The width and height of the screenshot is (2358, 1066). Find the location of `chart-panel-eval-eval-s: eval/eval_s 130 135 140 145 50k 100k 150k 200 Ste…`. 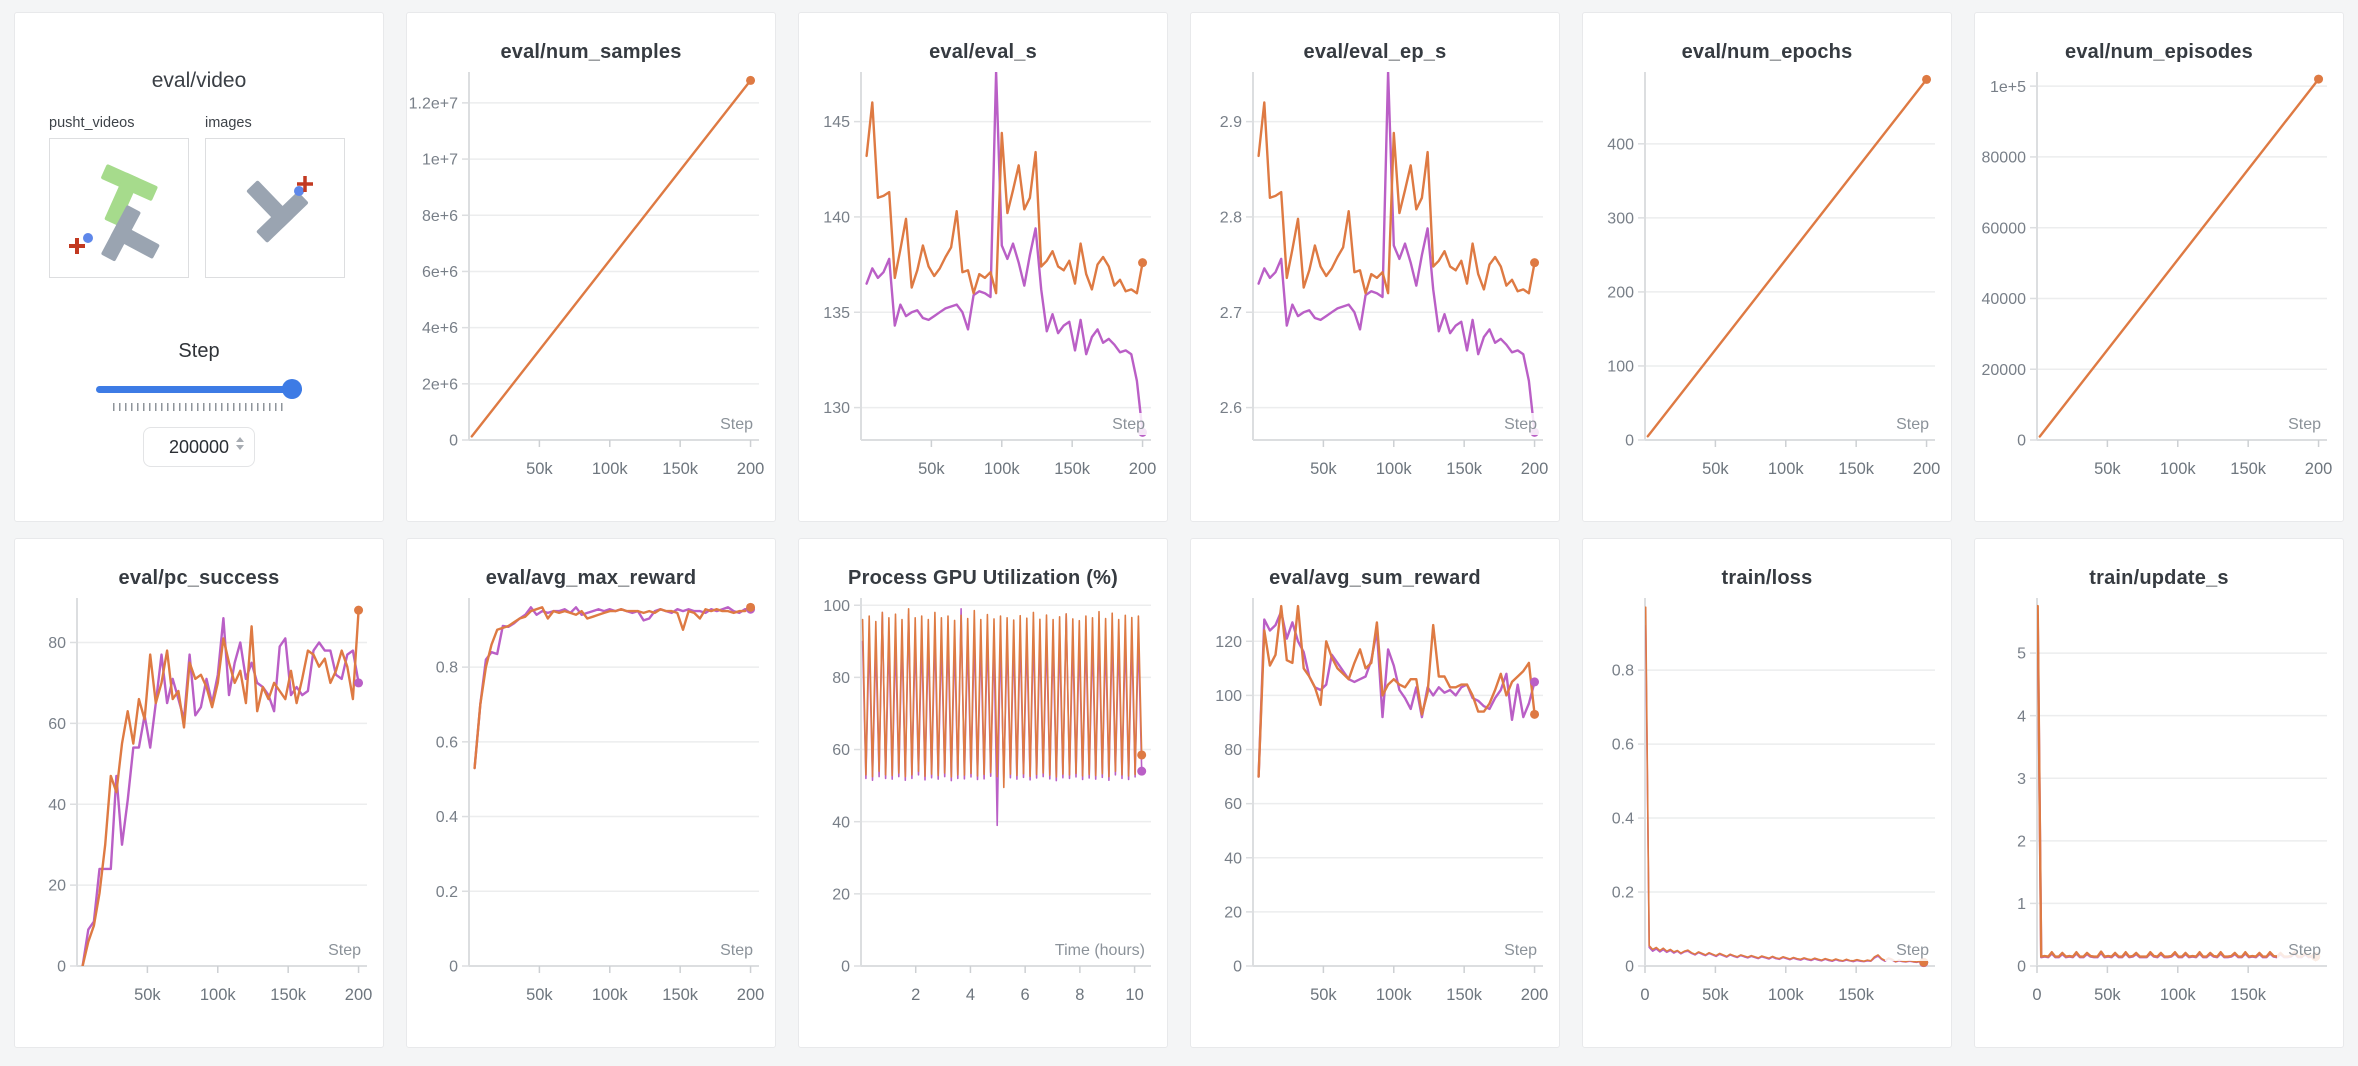

chart-panel-eval-eval-s: eval/eval_s 130 135 140 145 50k 100k 150k 200 Ste… is located at coordinates (983, 267).